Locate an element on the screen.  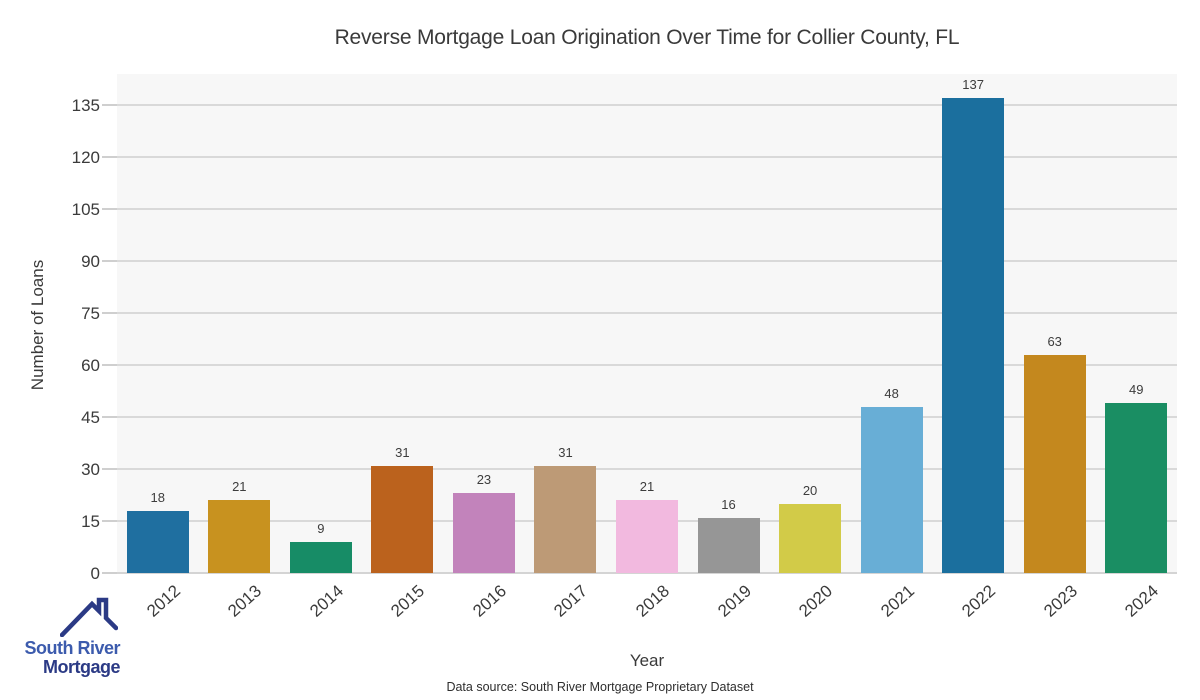
bar-2013 is located at coordinates (239, 536).